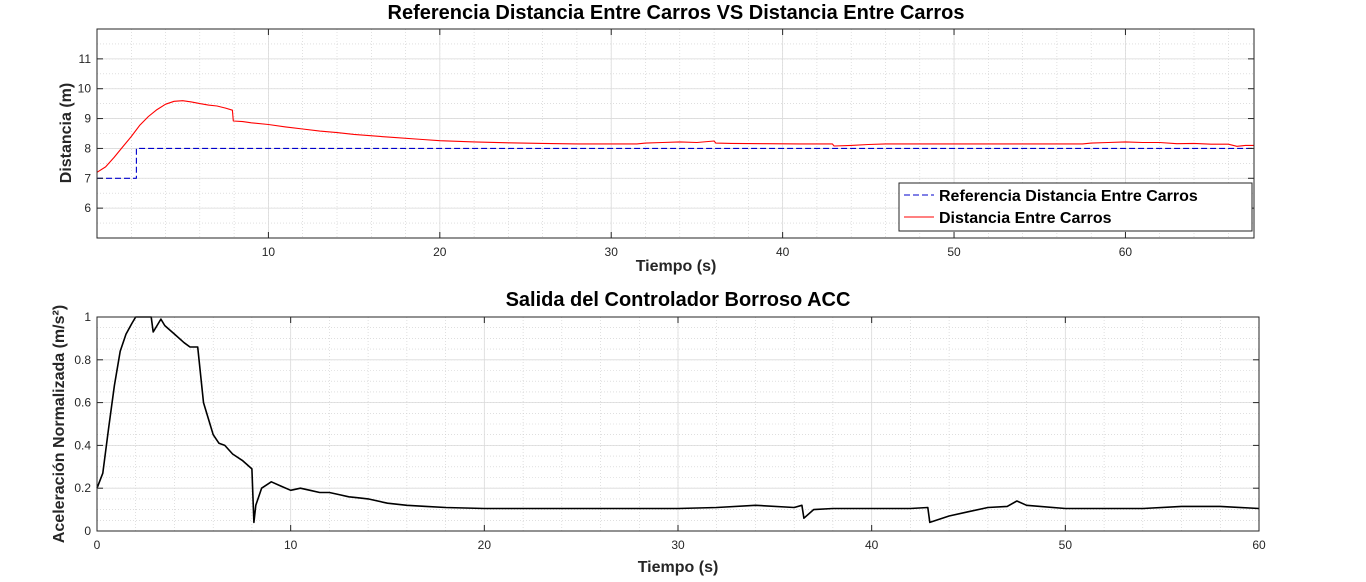 The image size is (1366, 582). What do you see at coordinates (85, 59) in the screenshot?
I see `y-tick-label: 11` at bounding box center [85, 59].